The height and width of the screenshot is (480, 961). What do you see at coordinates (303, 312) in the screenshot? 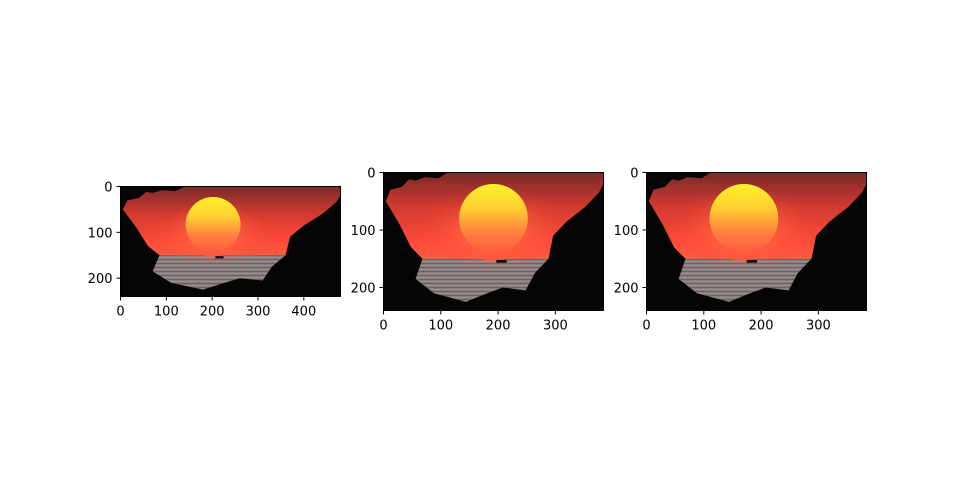
I see `x-tick-label-5: 400` at bounding box center [303, 312].